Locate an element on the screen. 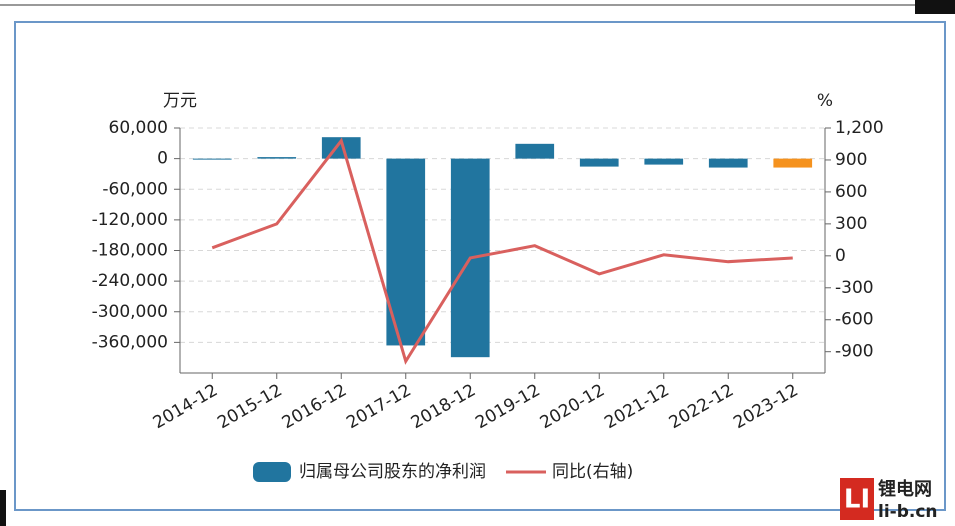  x-tick-label: 2014-12 is located at coordinates (186, 406).